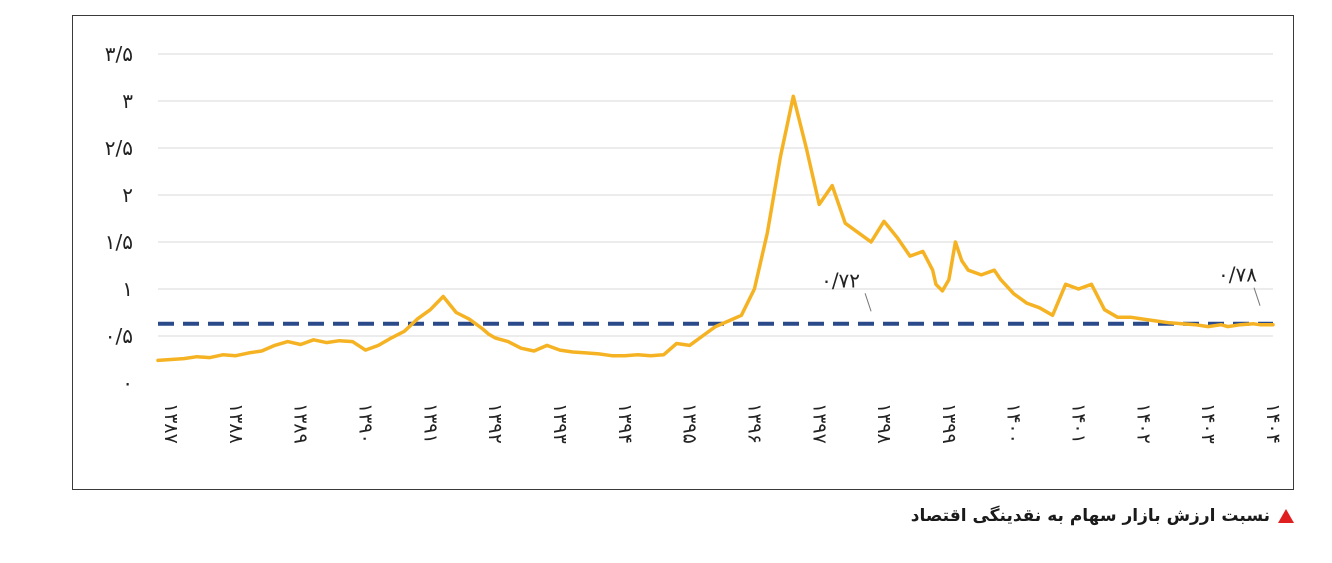  Describe the element at coordinates (127, 383) in the screenshot. I see `y-tick-label: ۰` at that location.